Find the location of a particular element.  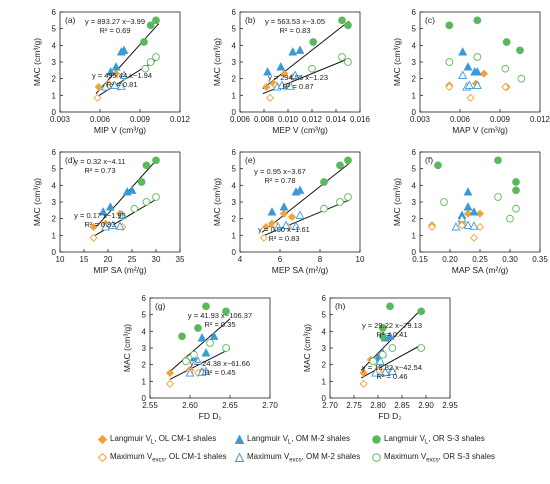

x-axis-label: MAP V (cm³/g) is located at coordinates (480, 130).